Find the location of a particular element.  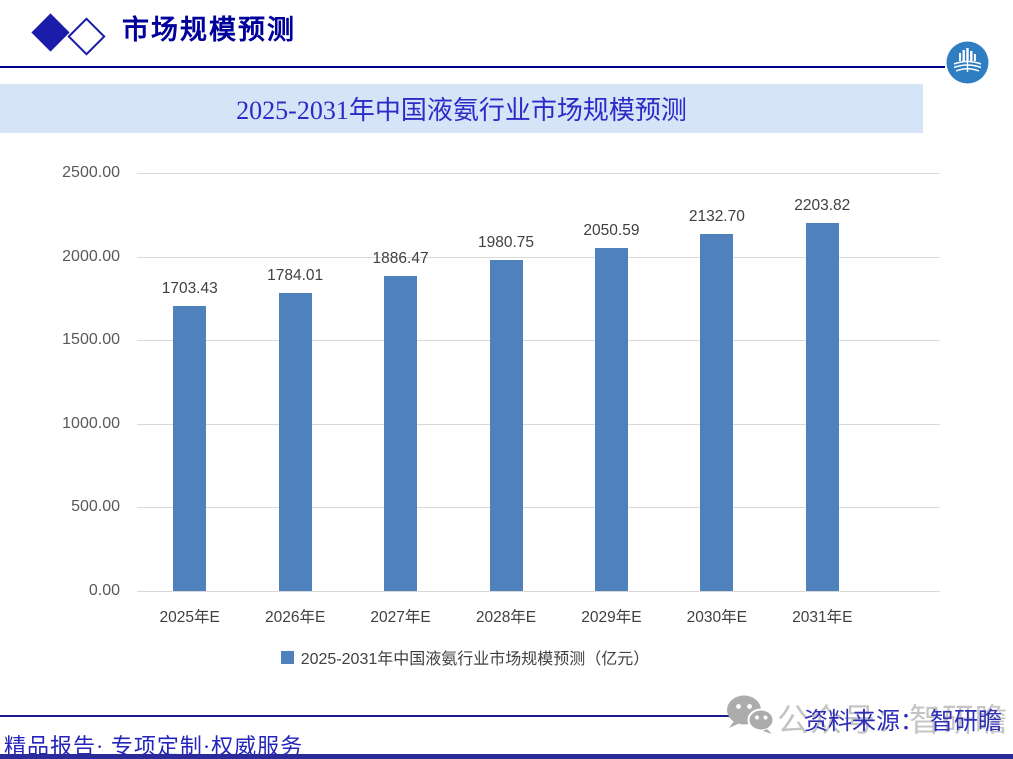

bar-value-label: 2050.59 is located at coordinates (611, 231).